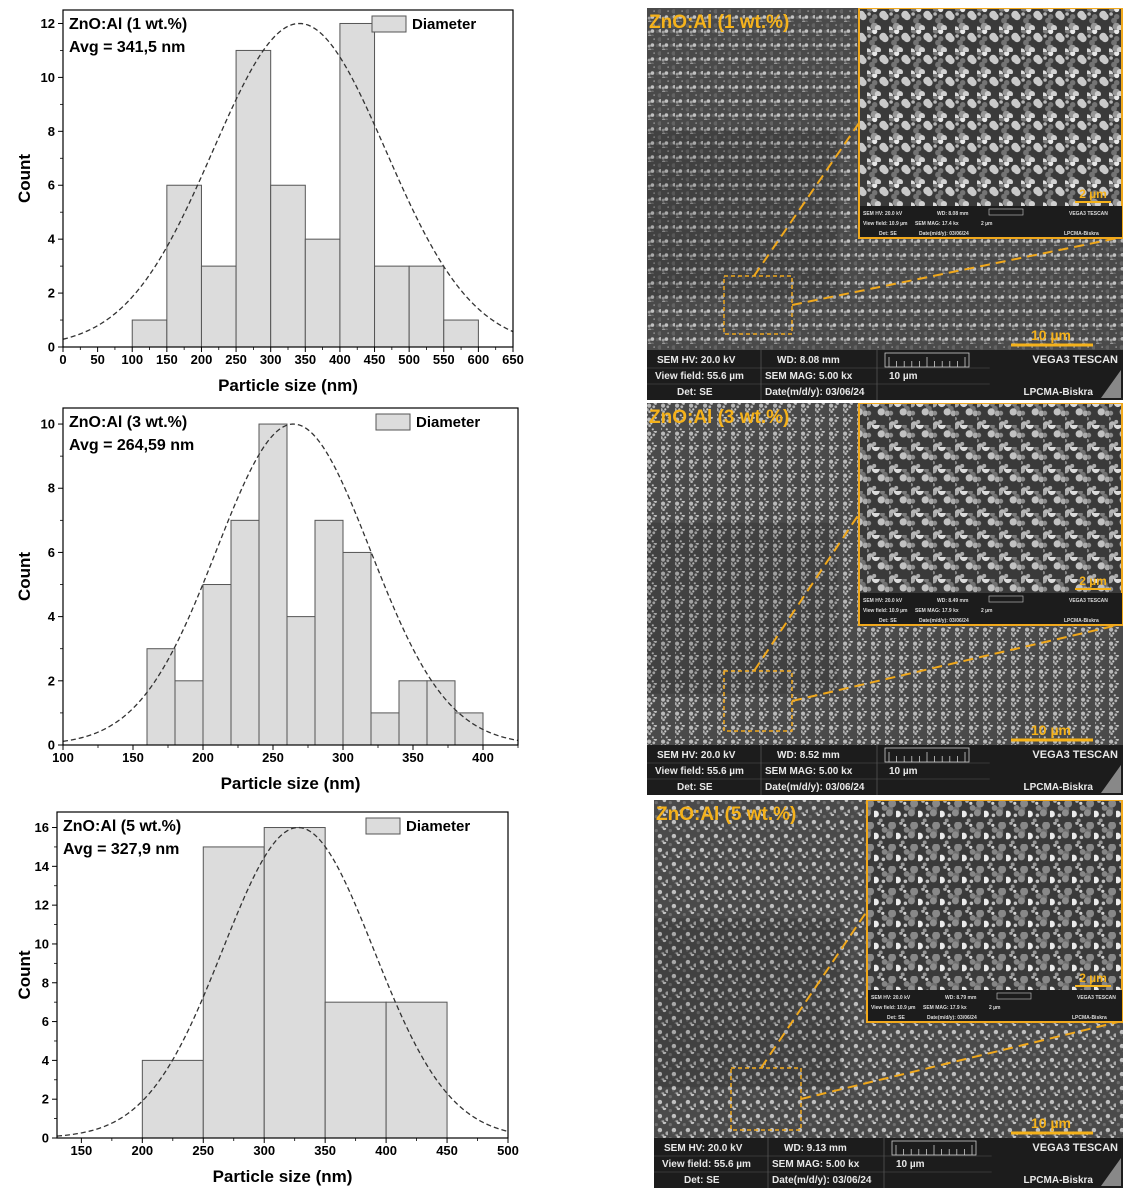  I want to click on sem-info-text: SEM MAG: 5.00 kx, so click(809, 376).